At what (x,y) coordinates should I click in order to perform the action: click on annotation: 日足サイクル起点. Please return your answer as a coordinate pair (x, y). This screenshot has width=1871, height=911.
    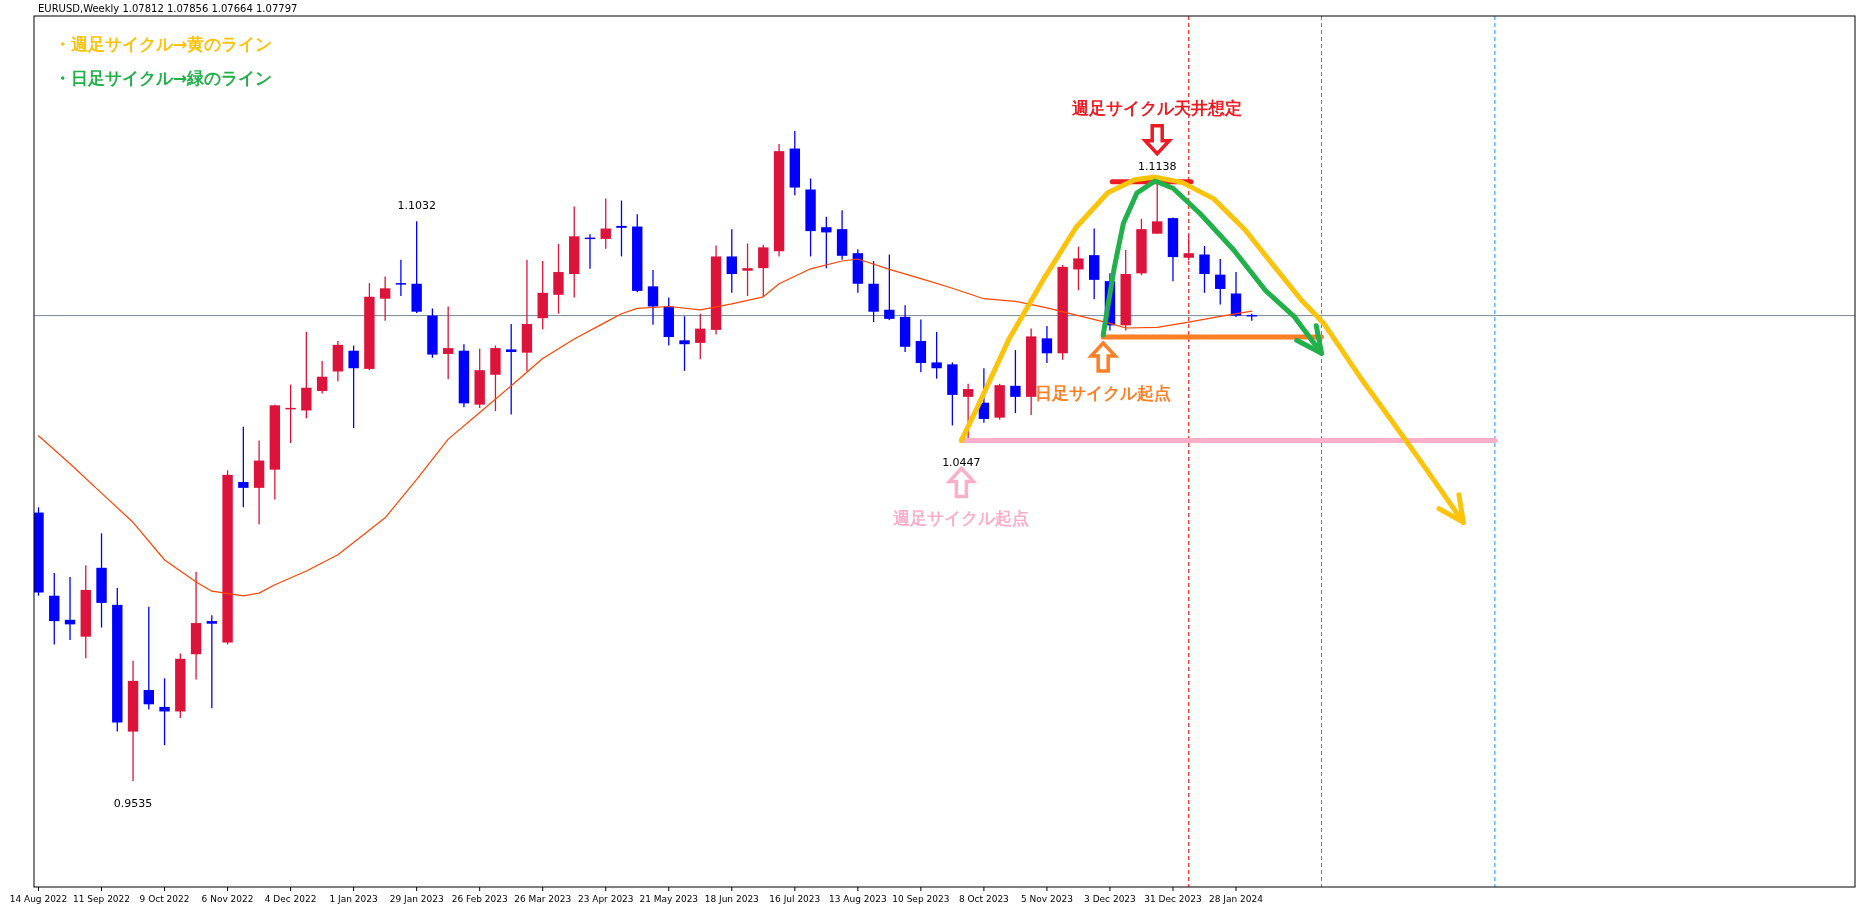
    Looking at the image, I should click on (1103, 393).